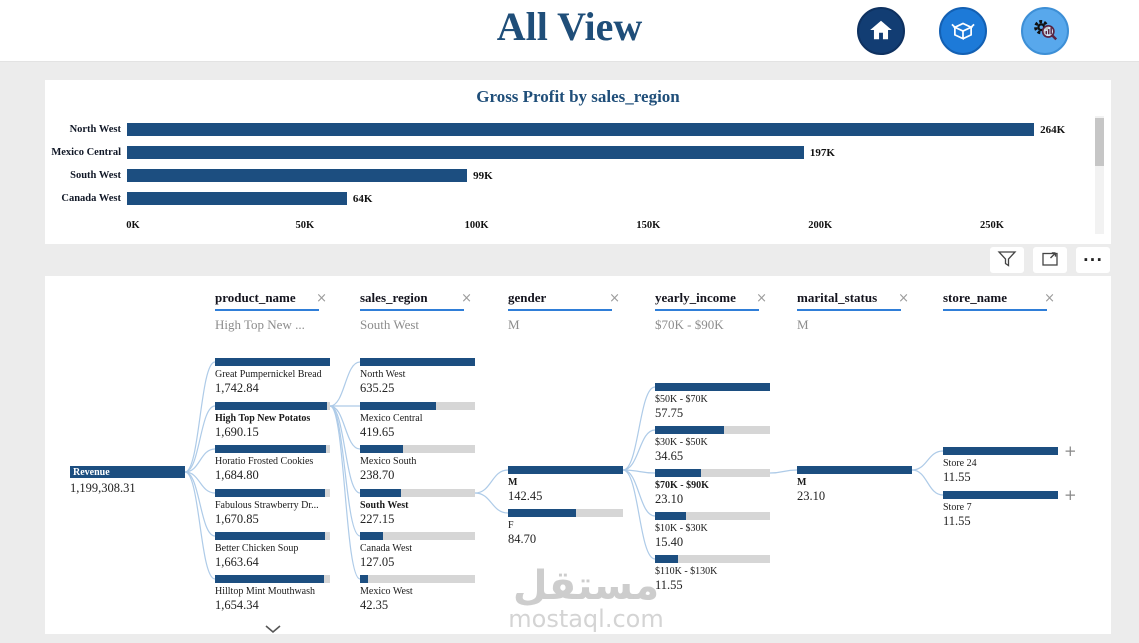  What do you see at coordinates (383, 374) in the screenshot?
I see `node-label: North West` at bounding box center [383, 374].